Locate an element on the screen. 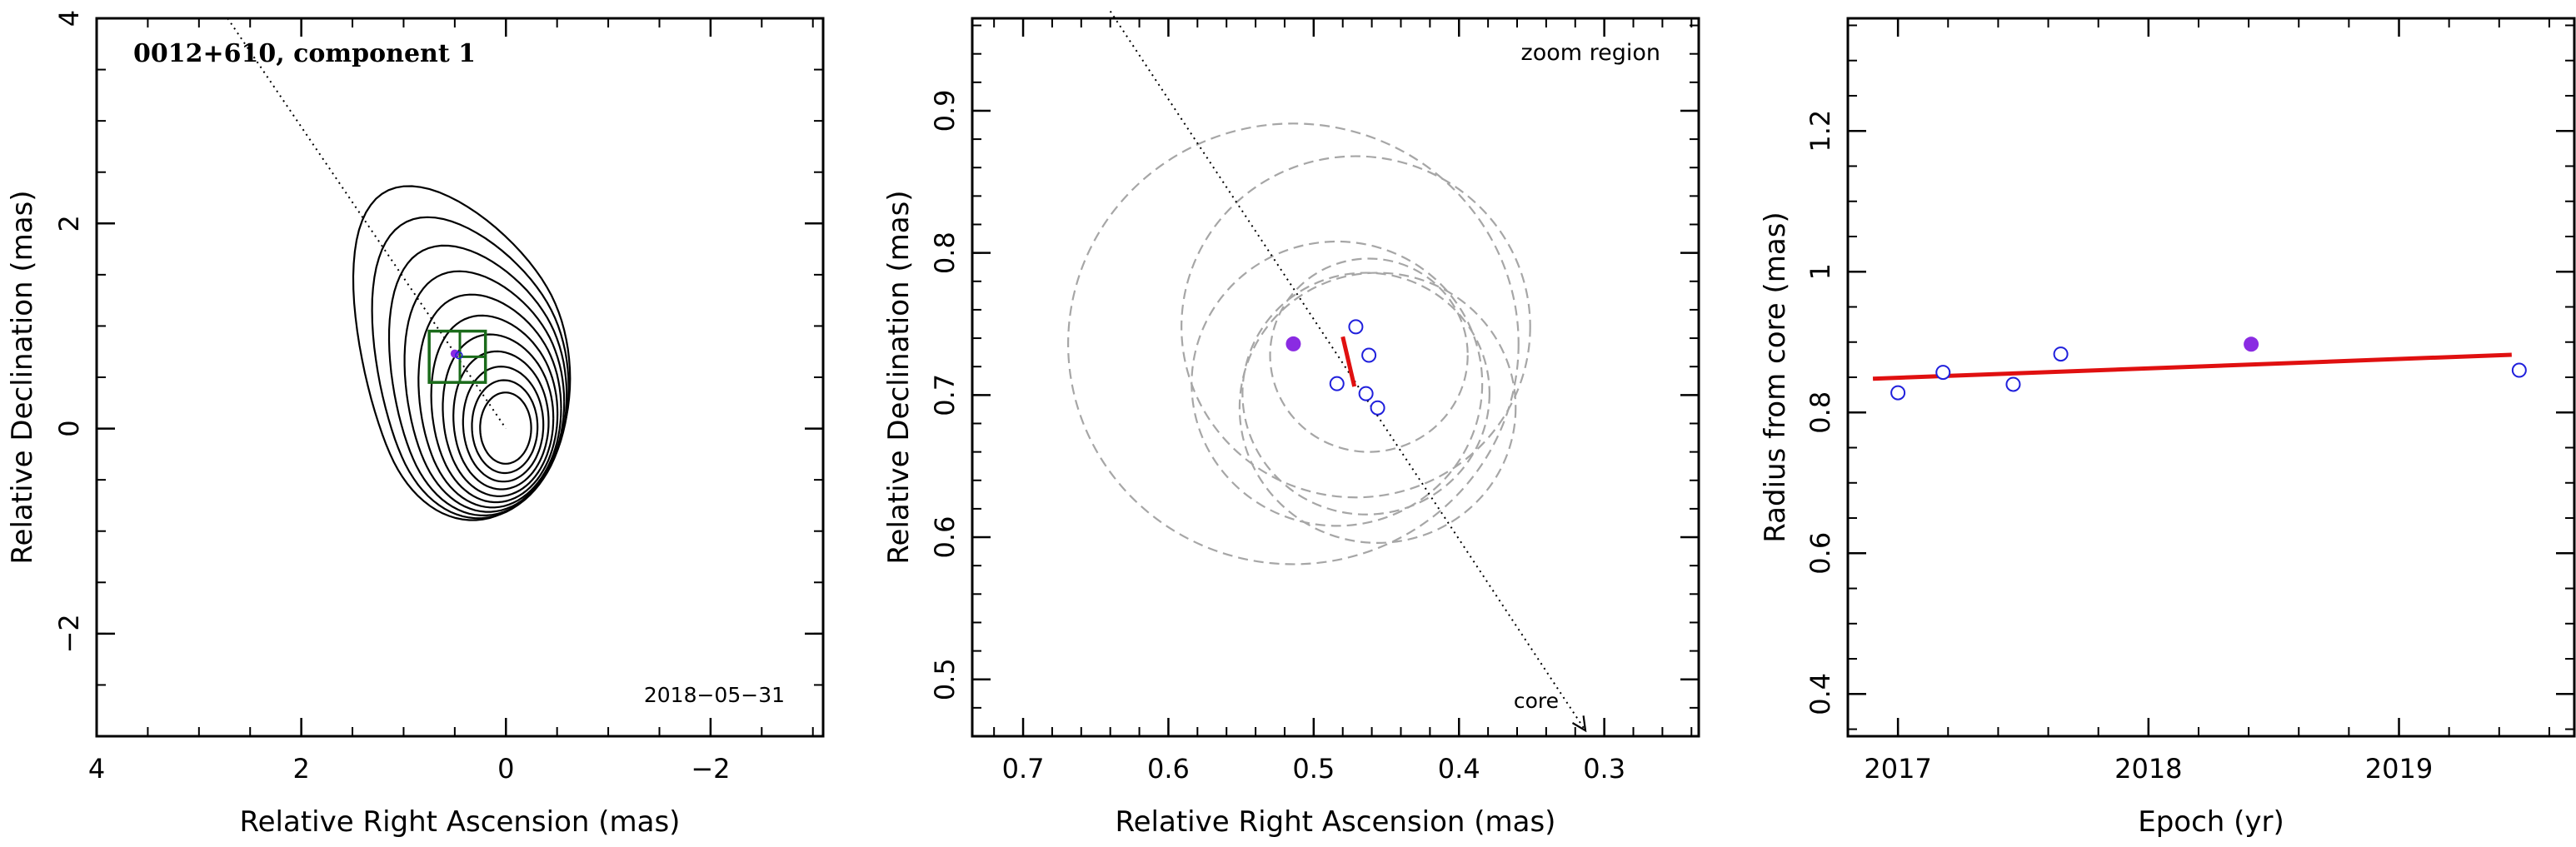 The image size is (2576, 847). component-positions is located at coordinates (1335, 367).